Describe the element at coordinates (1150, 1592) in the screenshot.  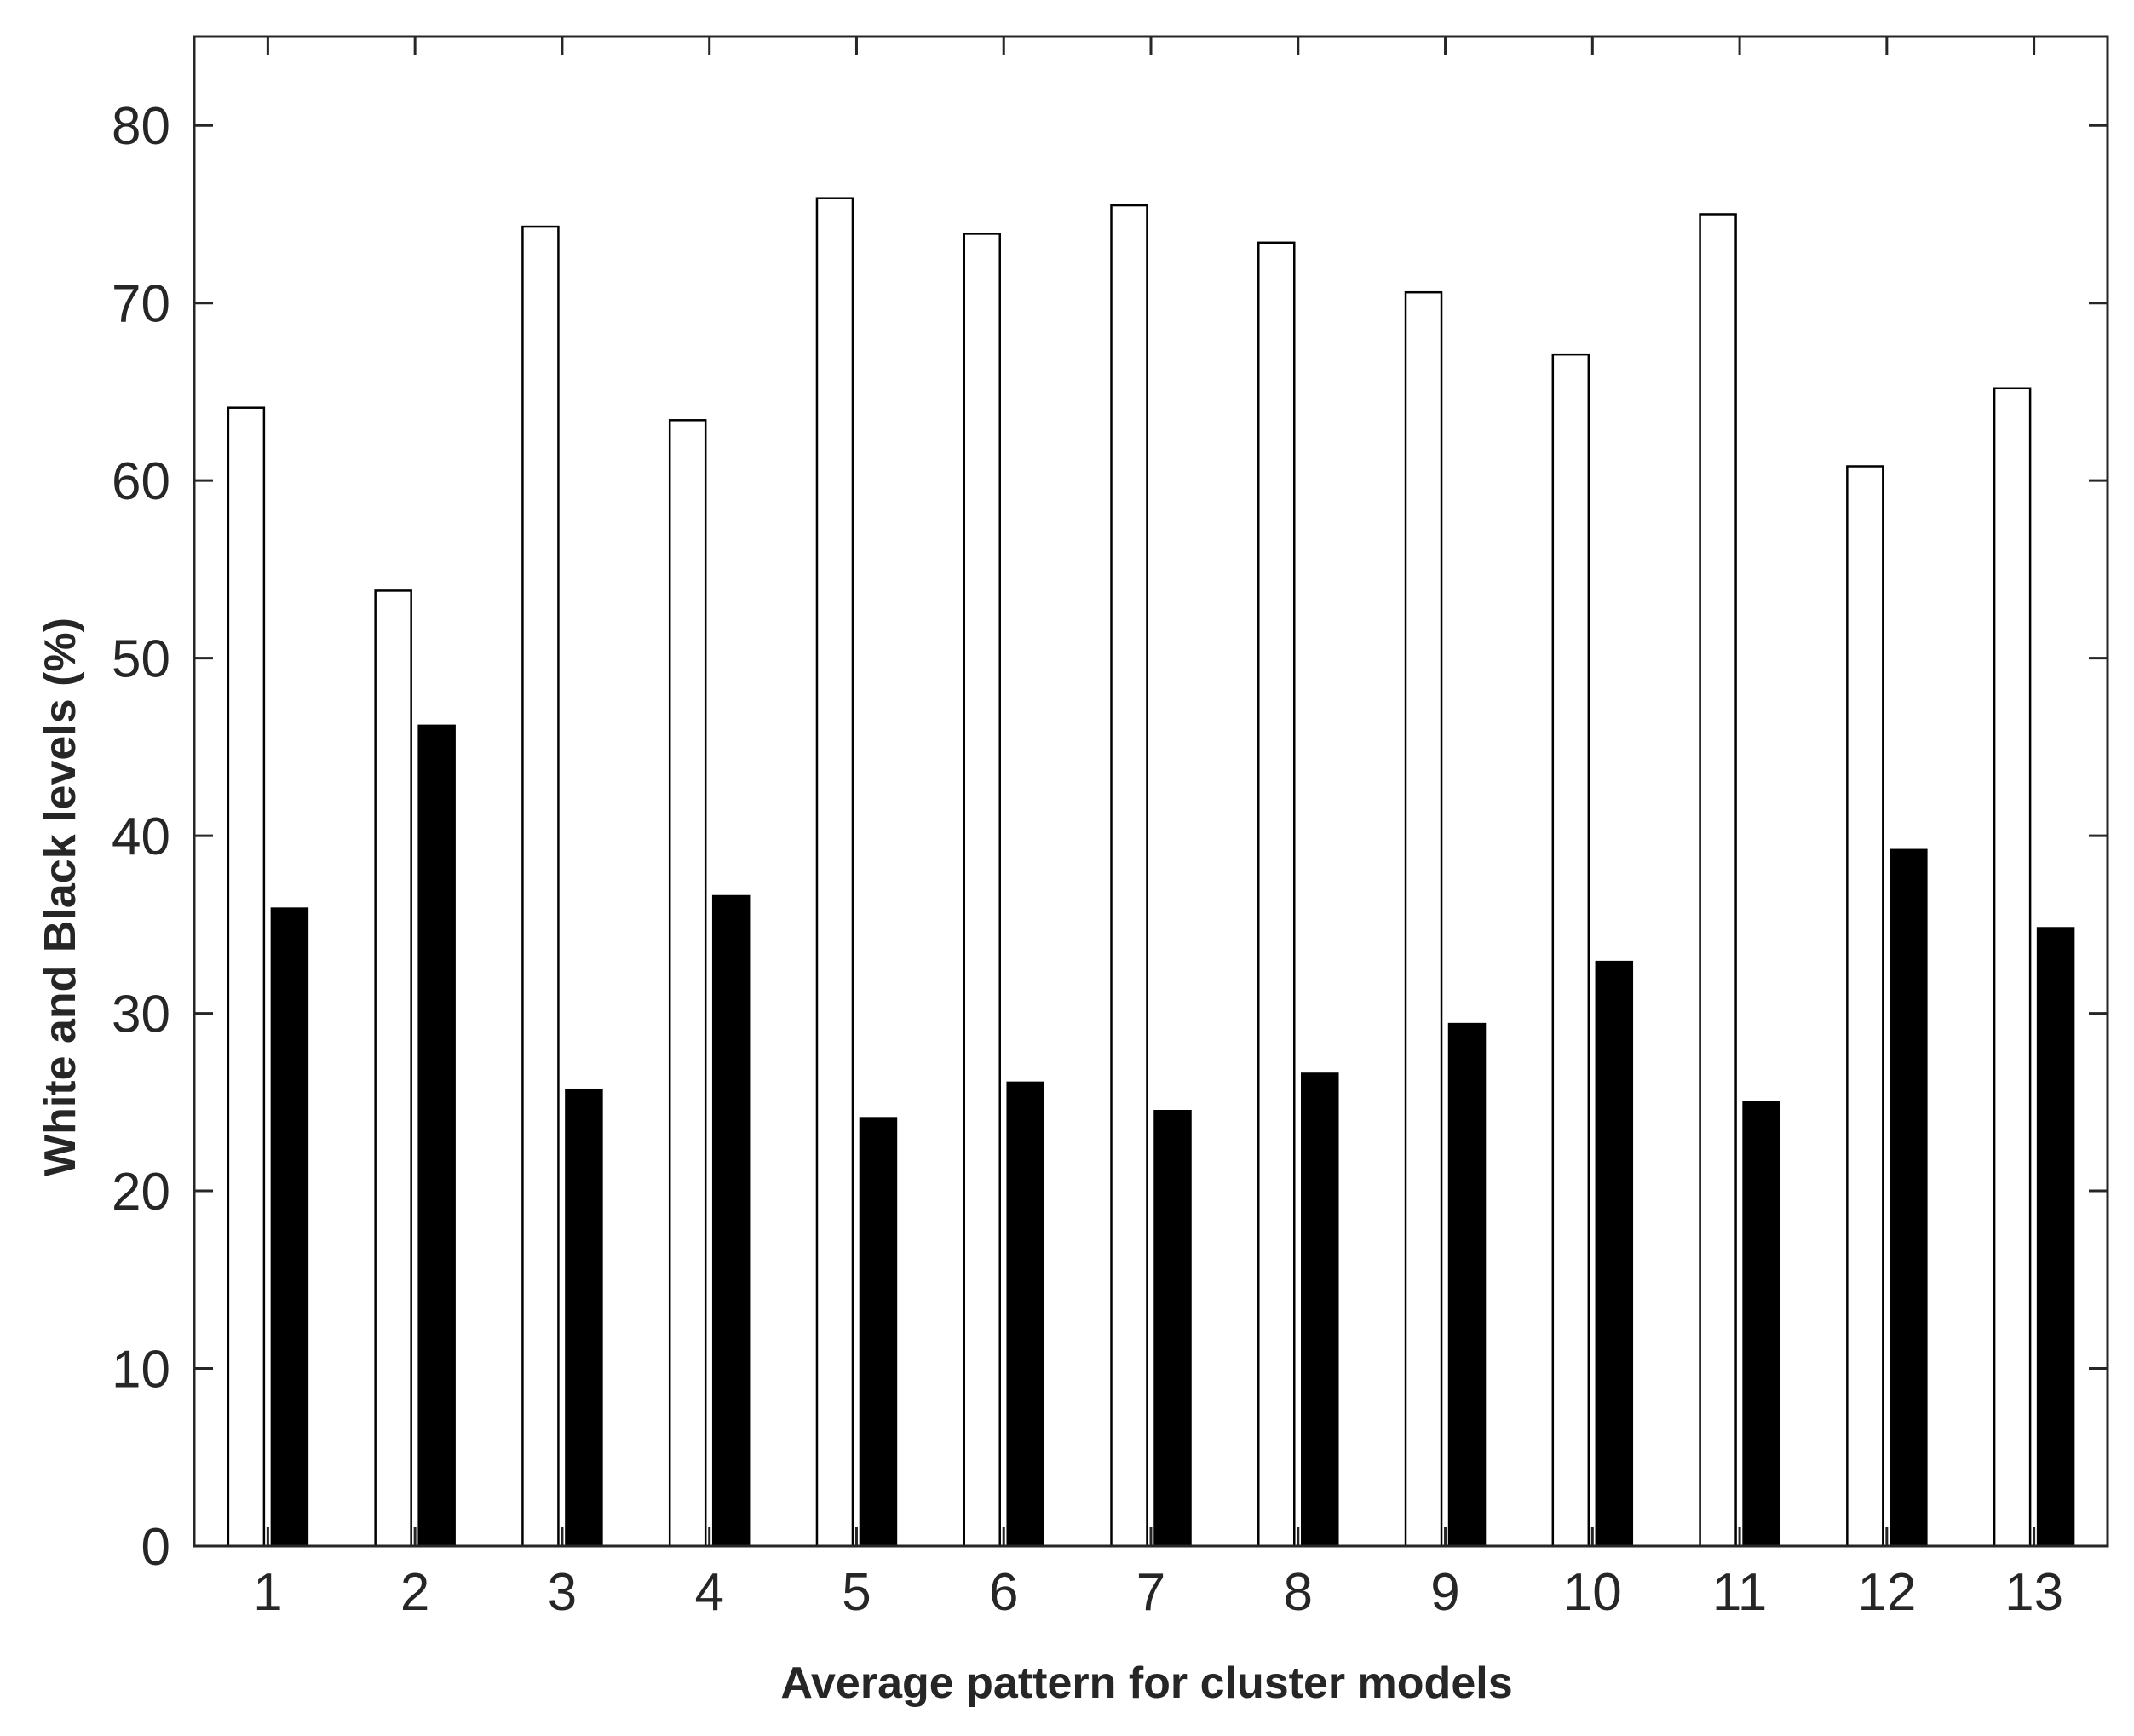
I see `x-tick-label-7: 7` at that location.